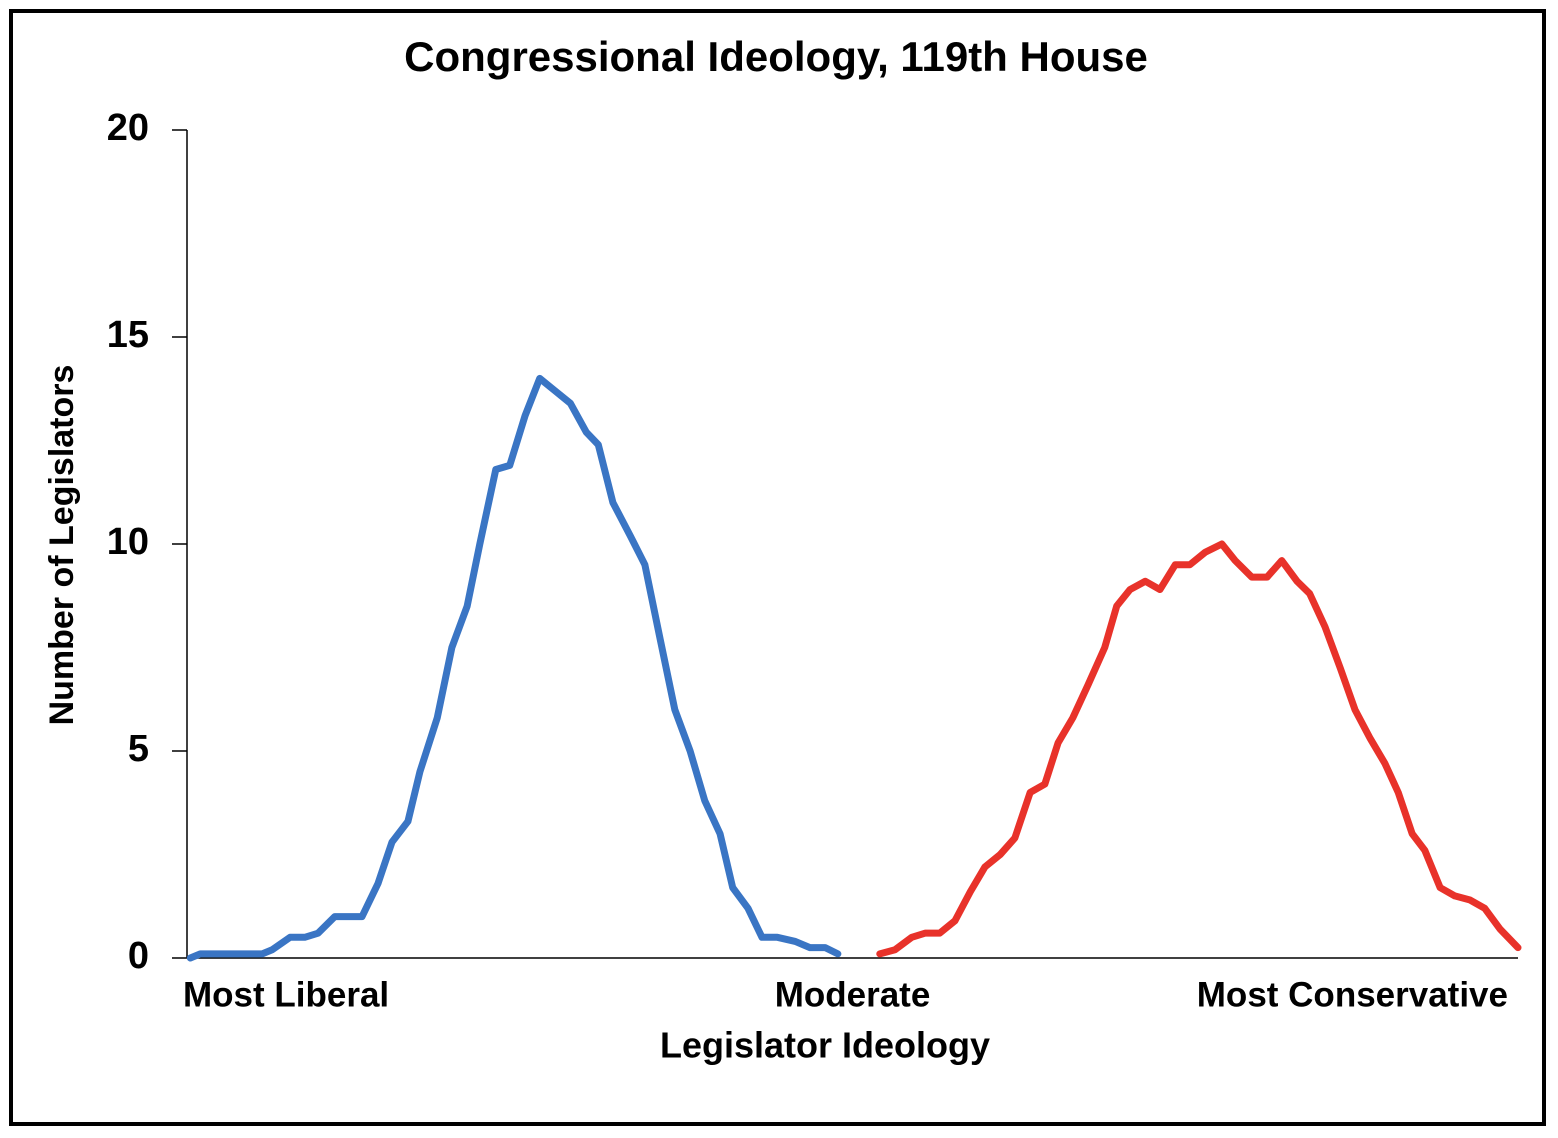 The width and height of the screenshot is (1558, 1138). Describe the element at coordinates (1352, 994) in the screenshot. I see `x-tick-label: Most Conservative` at that location.